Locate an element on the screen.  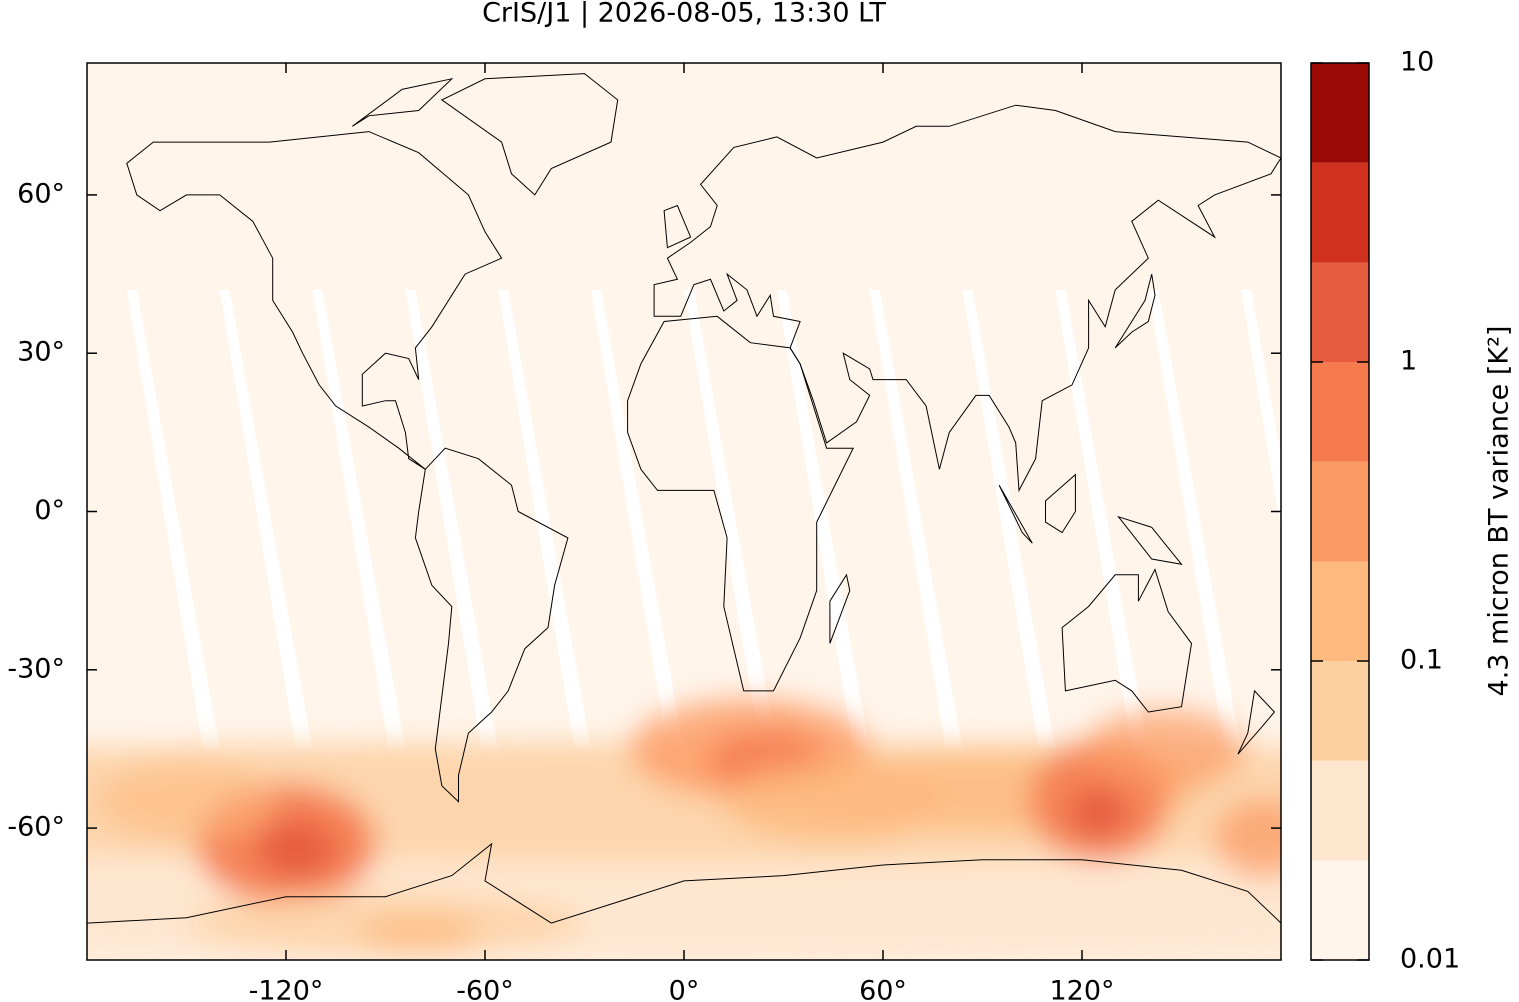
colorbar-tick-label: 0.1 is located at coordinates (1421, 660).